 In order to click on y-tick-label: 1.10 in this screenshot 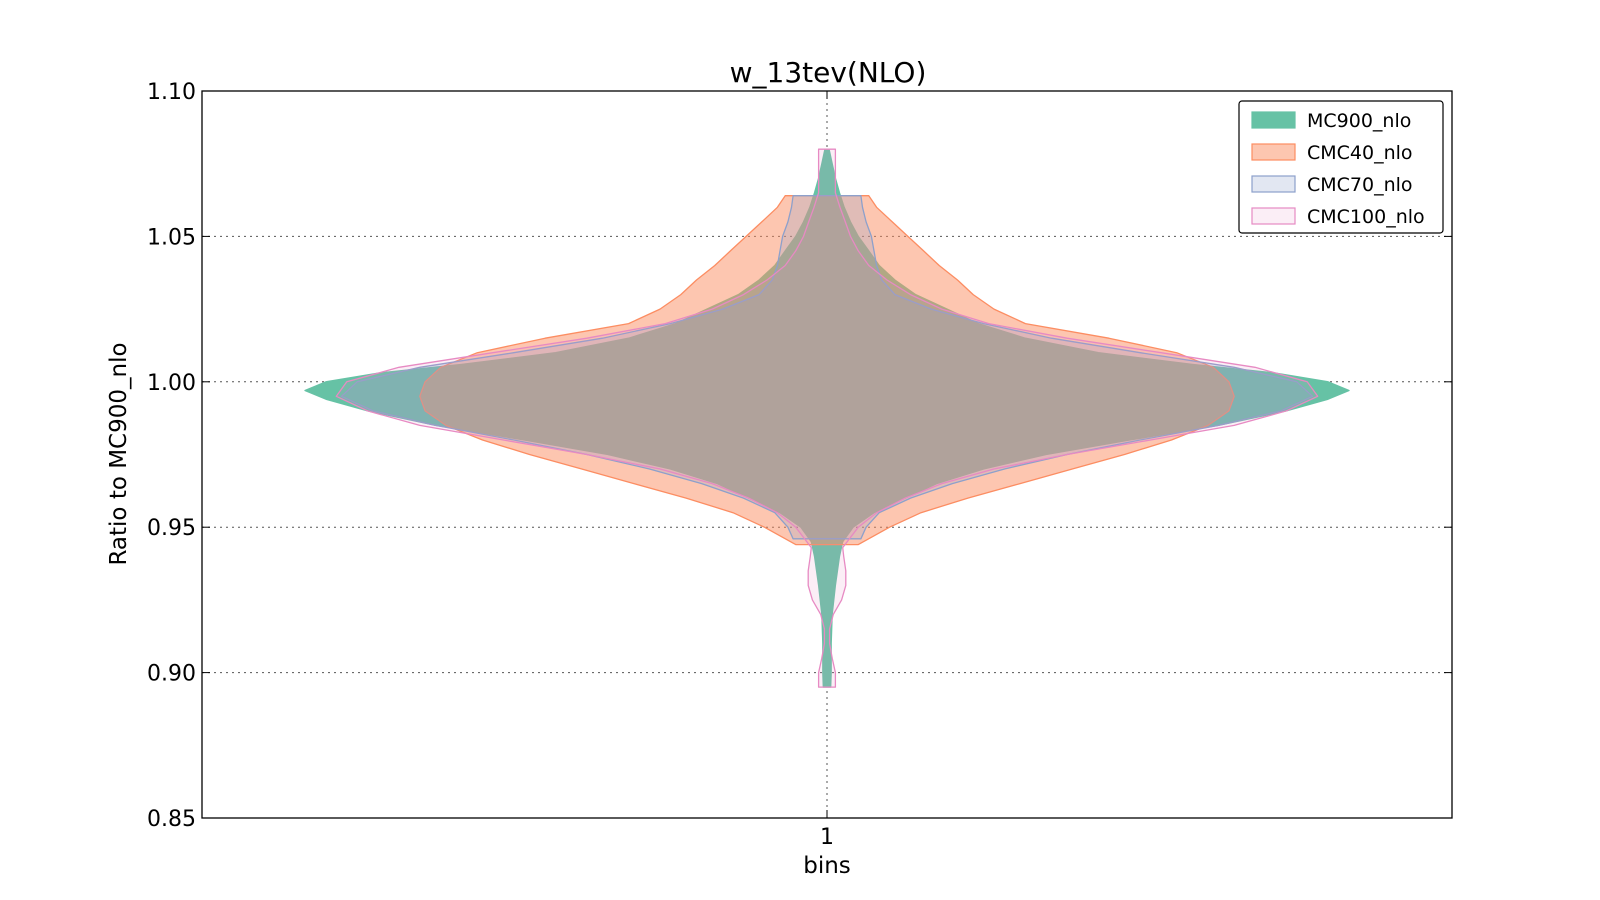, I will do `click(171, 92)`.